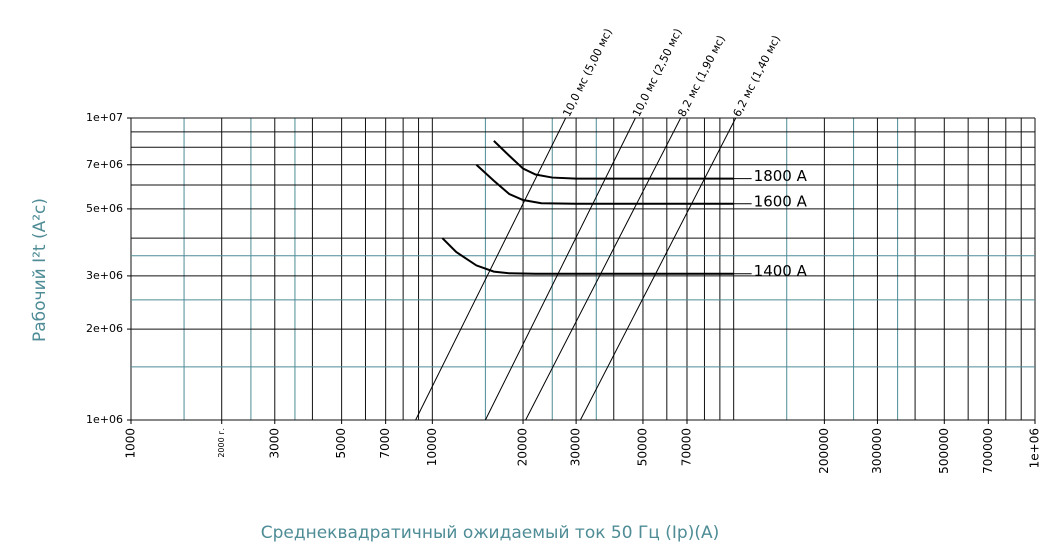  I want to click on series-label: 1800 A, so click(781, 176).